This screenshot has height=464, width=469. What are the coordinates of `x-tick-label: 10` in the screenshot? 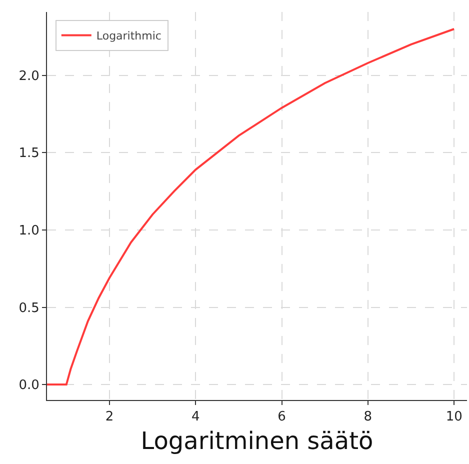 It's located at (454, 417).